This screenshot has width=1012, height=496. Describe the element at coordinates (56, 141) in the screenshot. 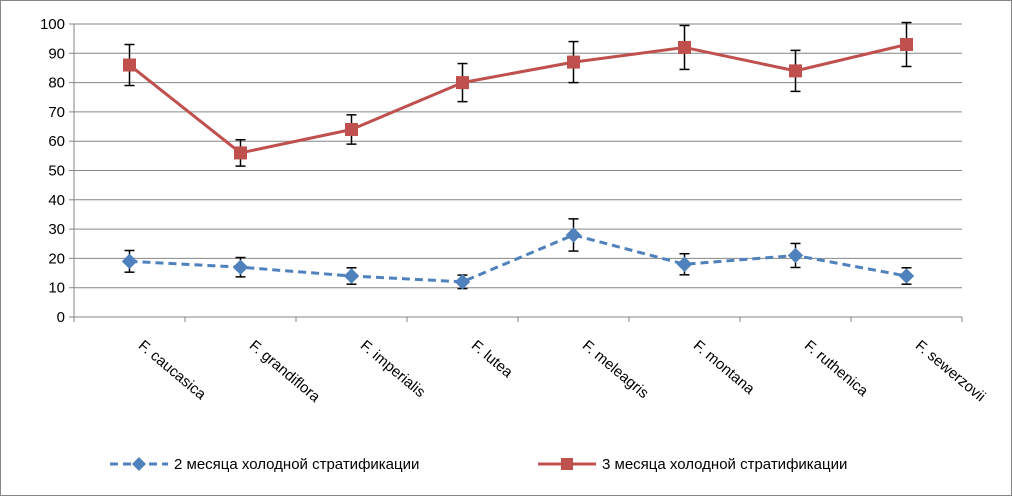

I see `y-tick-label: 60` at that location.